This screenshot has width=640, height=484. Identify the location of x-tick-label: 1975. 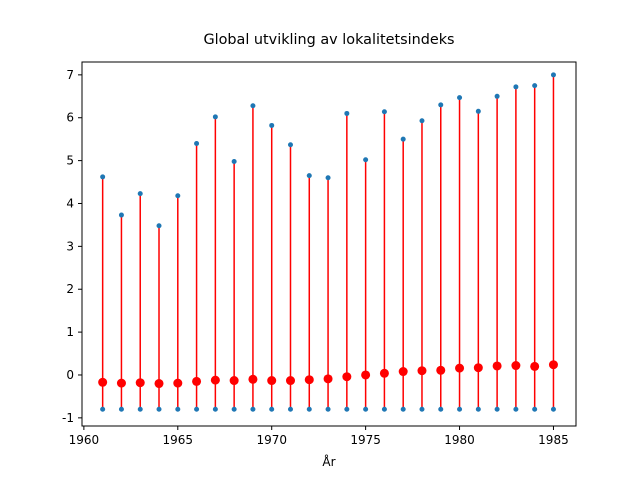
(365, 440).